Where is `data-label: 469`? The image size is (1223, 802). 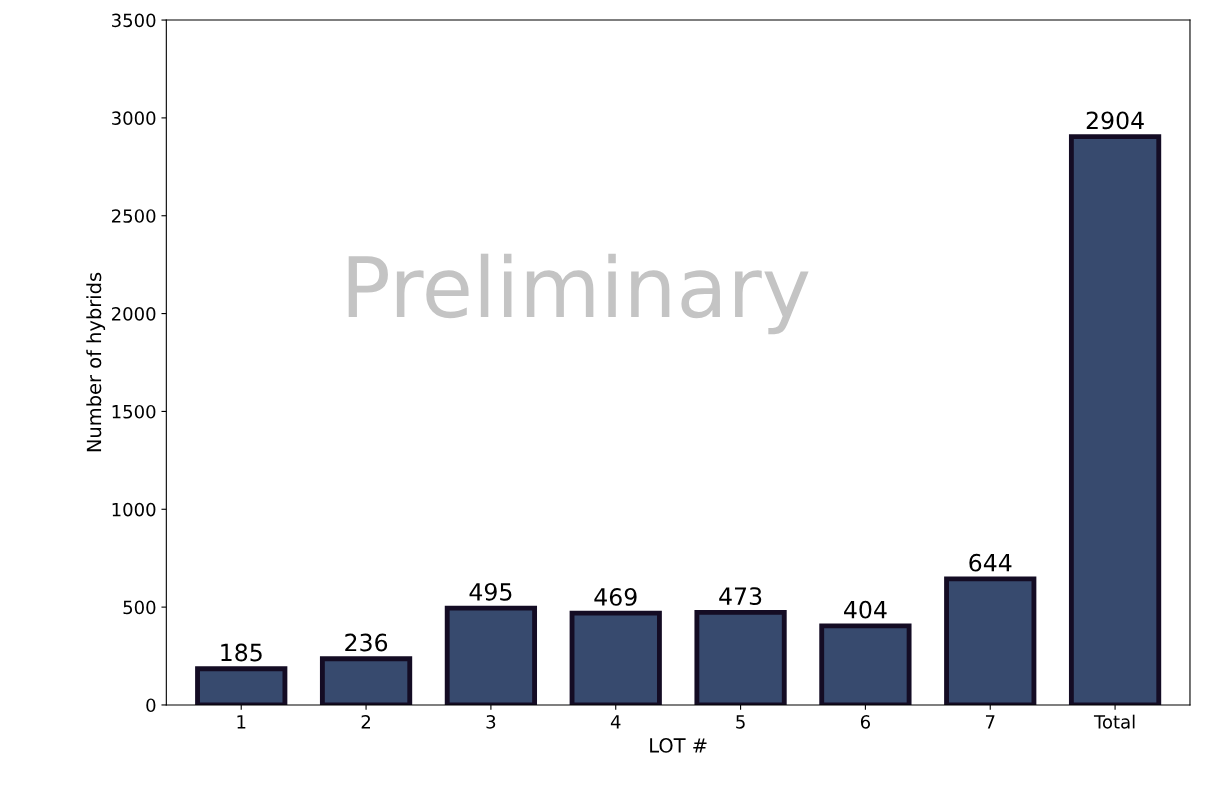
data-label: 469 is located at coordinates (615, 596).